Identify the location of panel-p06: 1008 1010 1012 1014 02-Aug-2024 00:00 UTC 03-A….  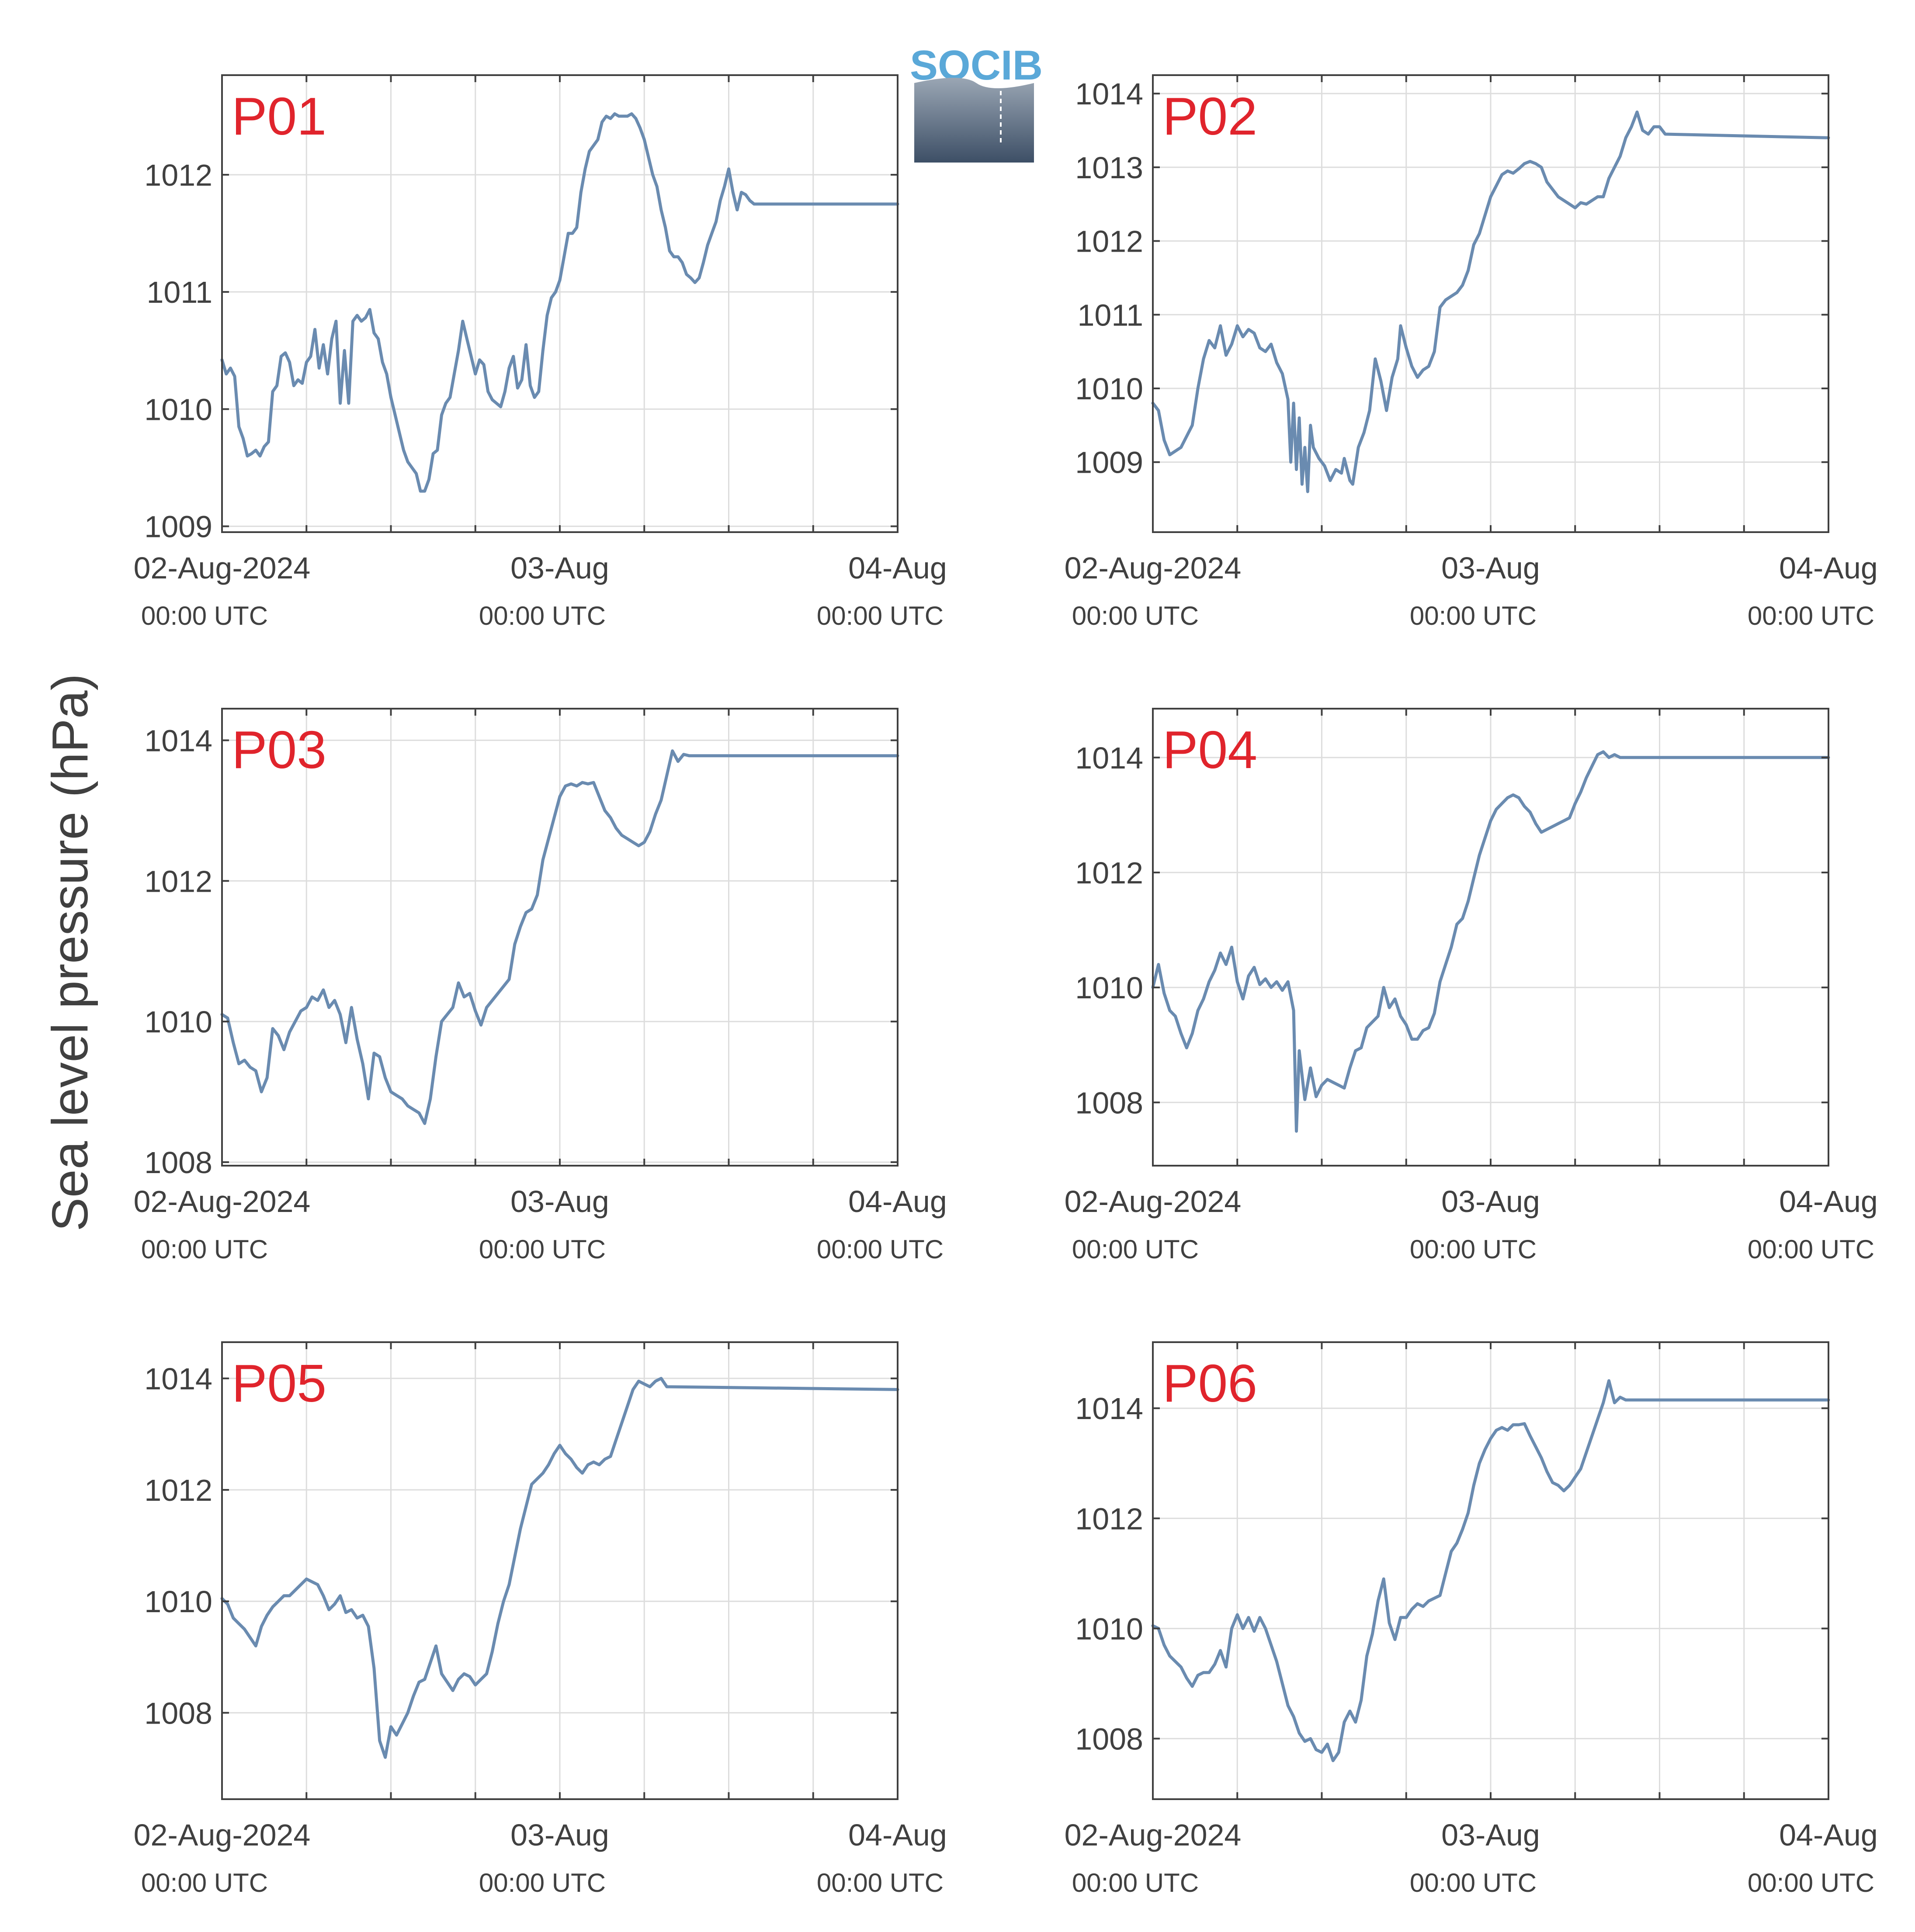
(1471, 1619).